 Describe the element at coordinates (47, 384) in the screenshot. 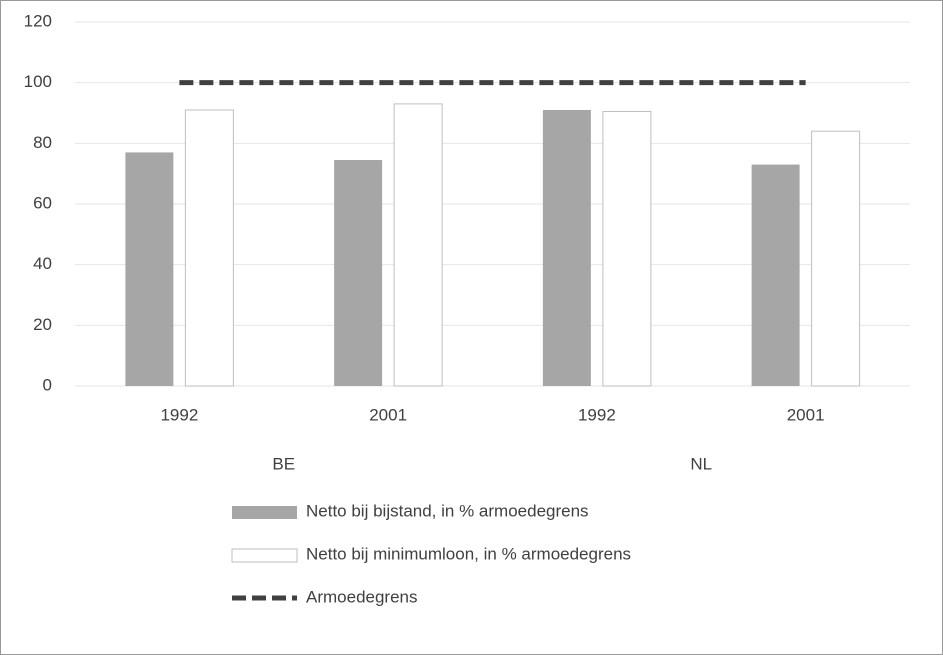

I see `y-tick-label: 0` at that location.